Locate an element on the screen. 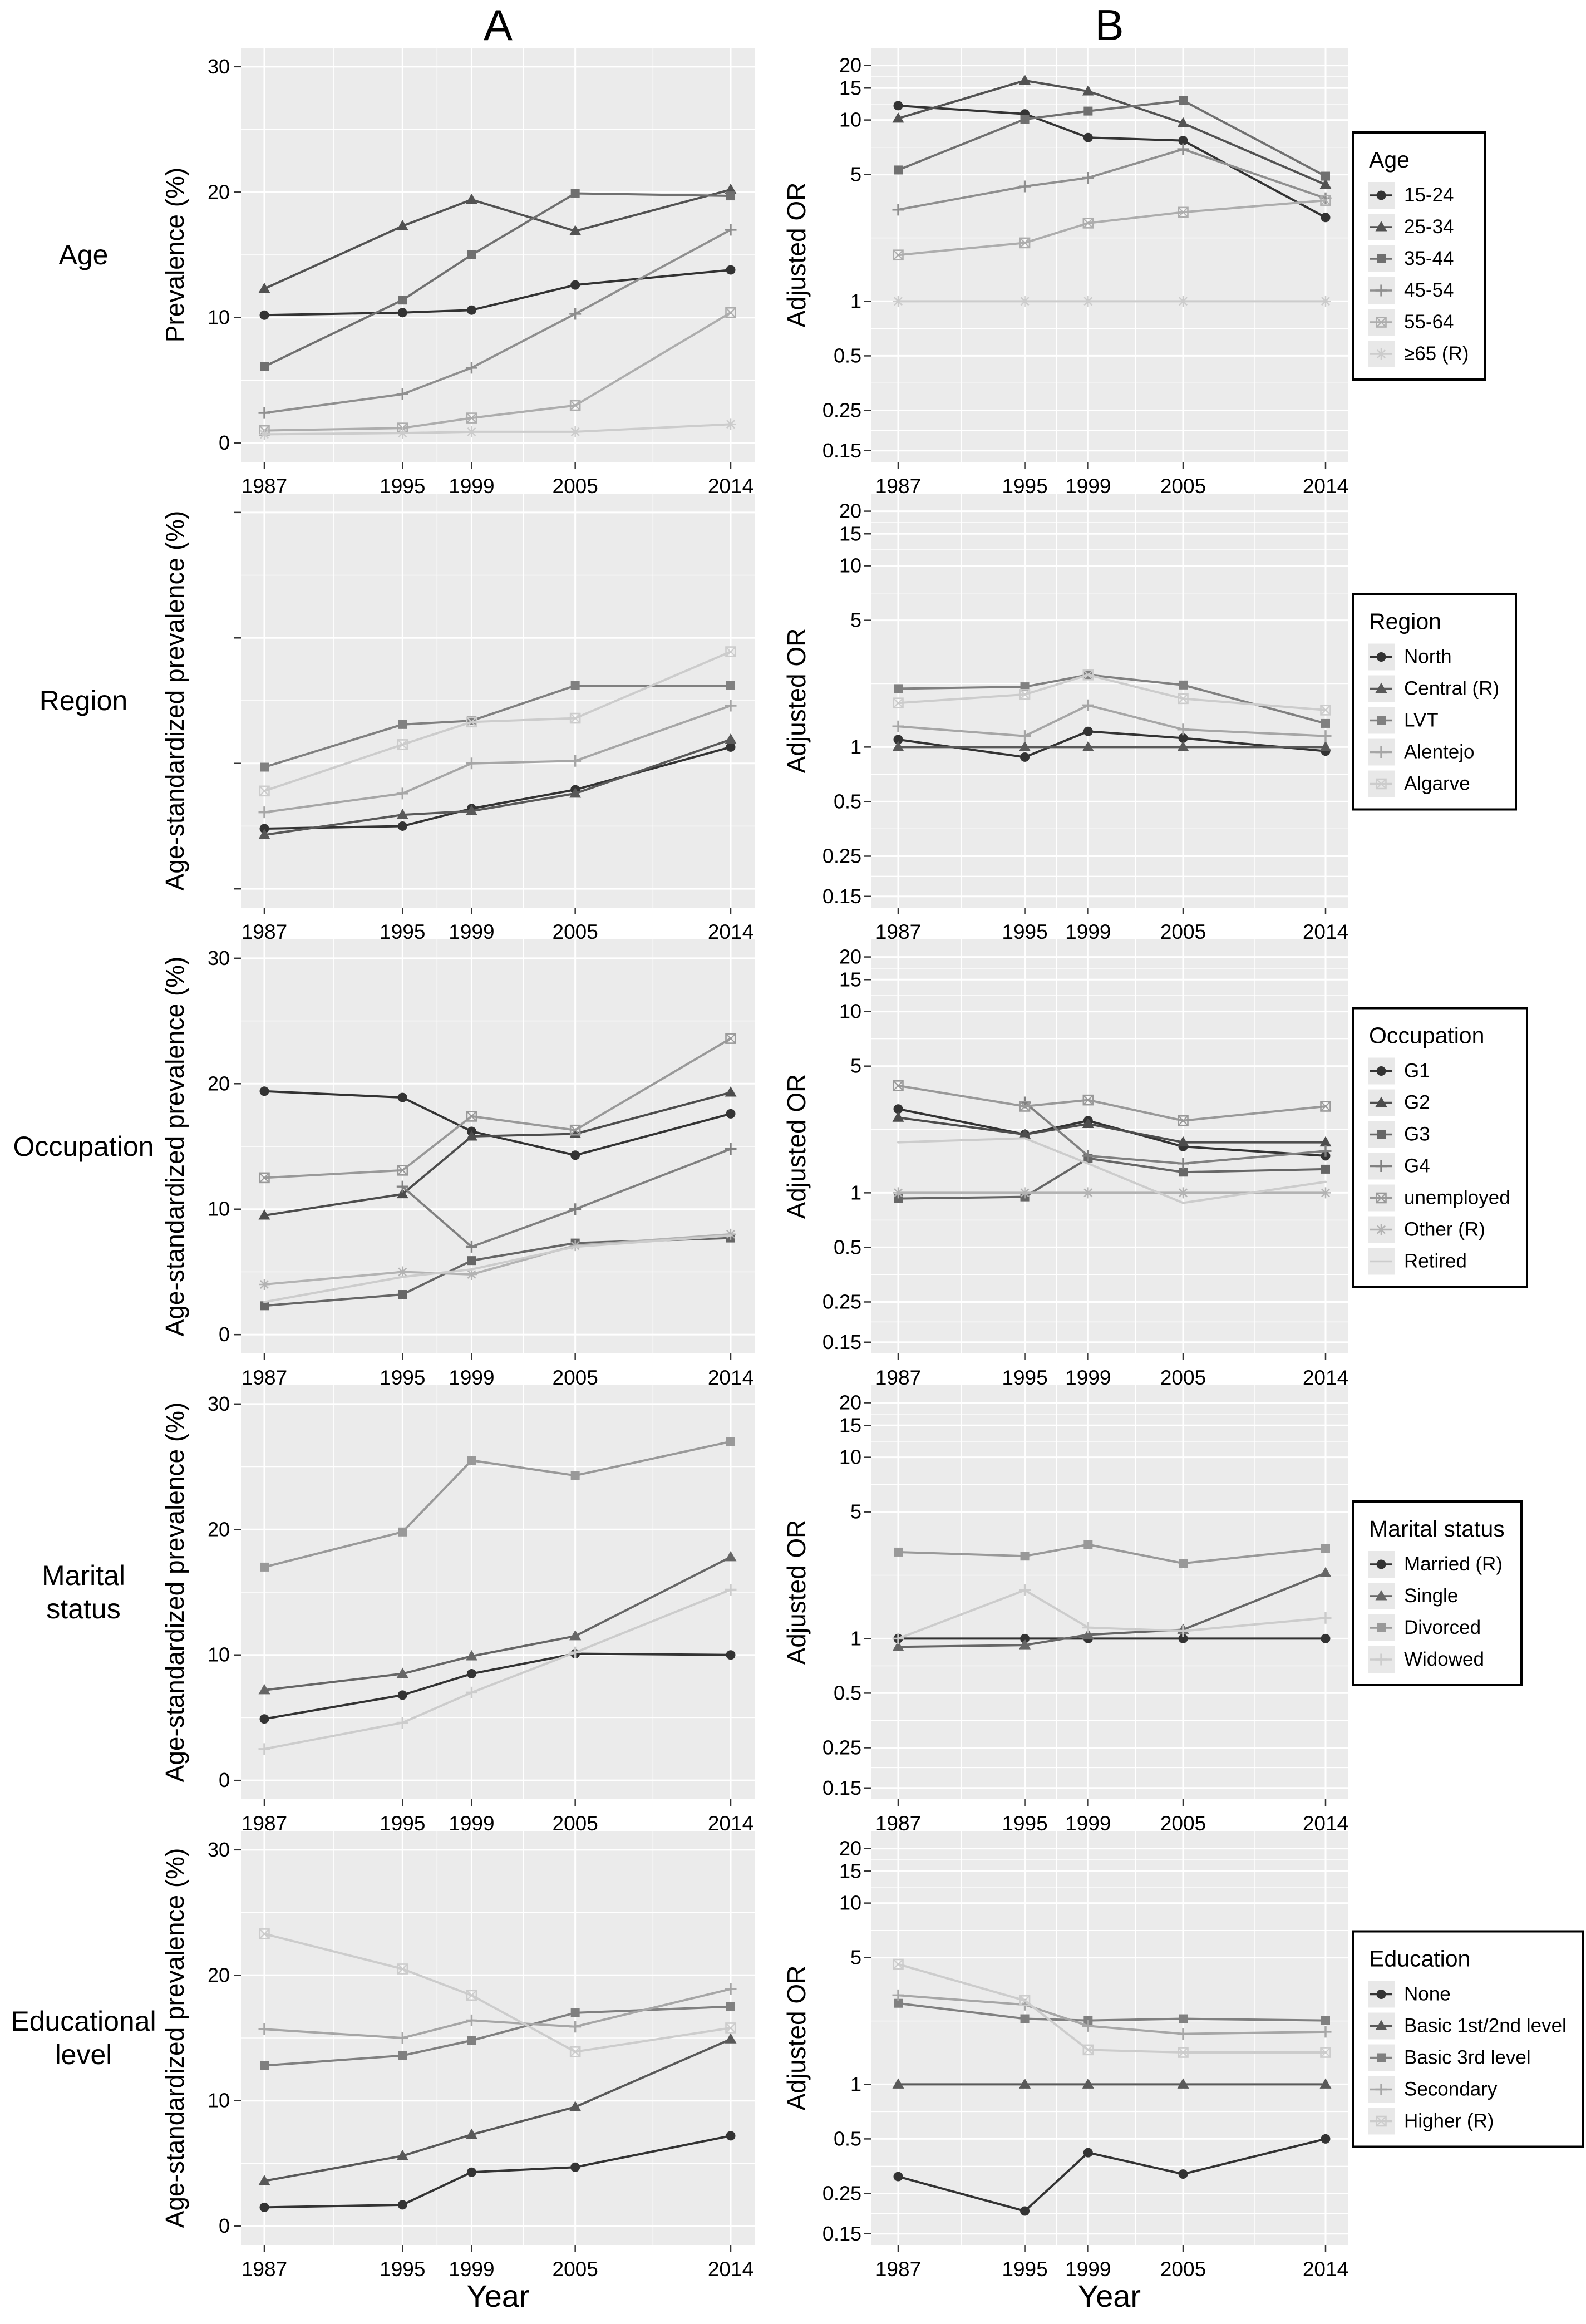 The image size is (1586, 2324). legend-item-label: Central (R) is located at coordinates (1452, 688).